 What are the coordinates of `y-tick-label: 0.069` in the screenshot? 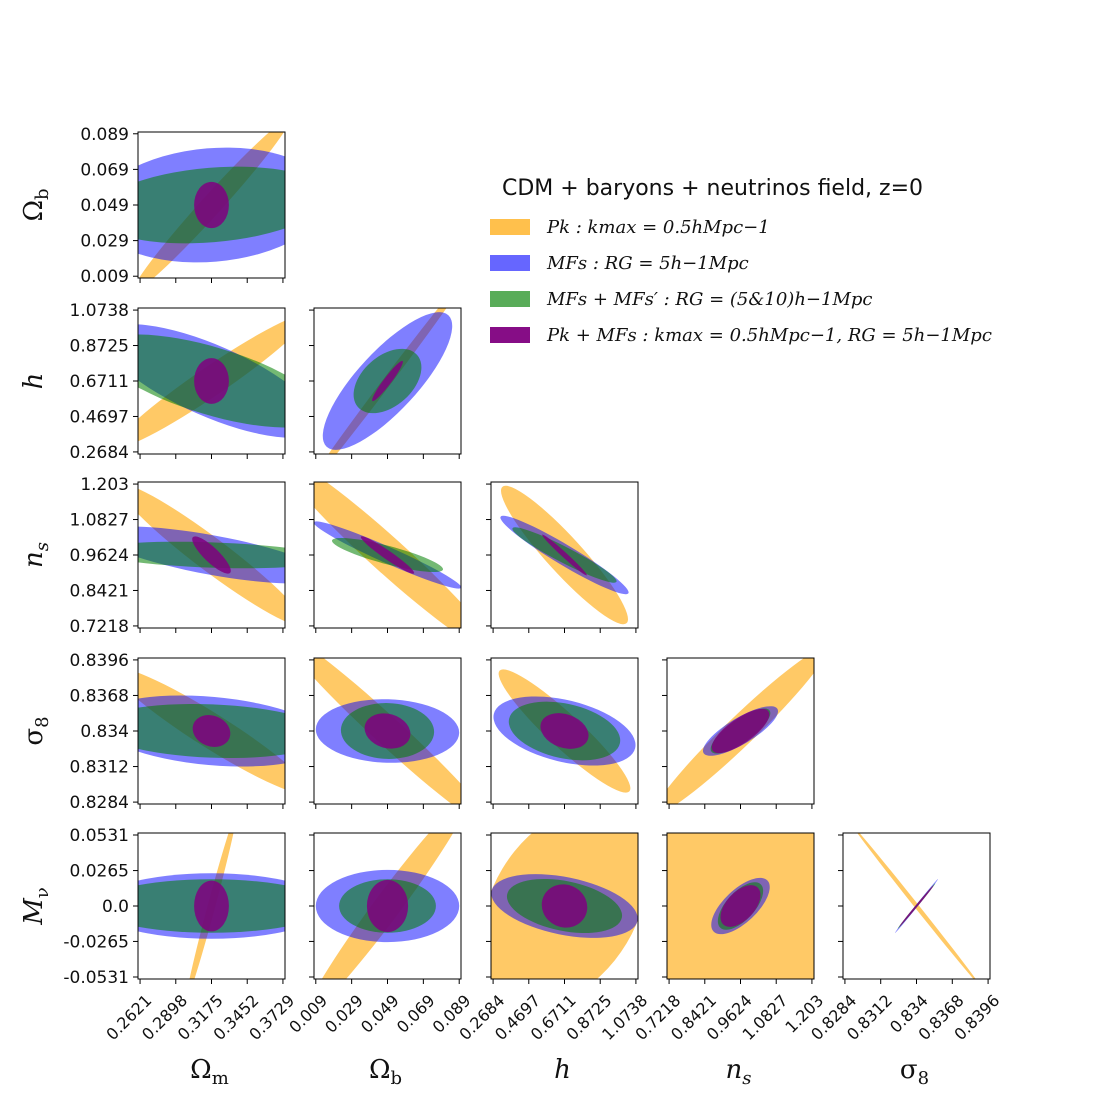 It's located at (104, 170).